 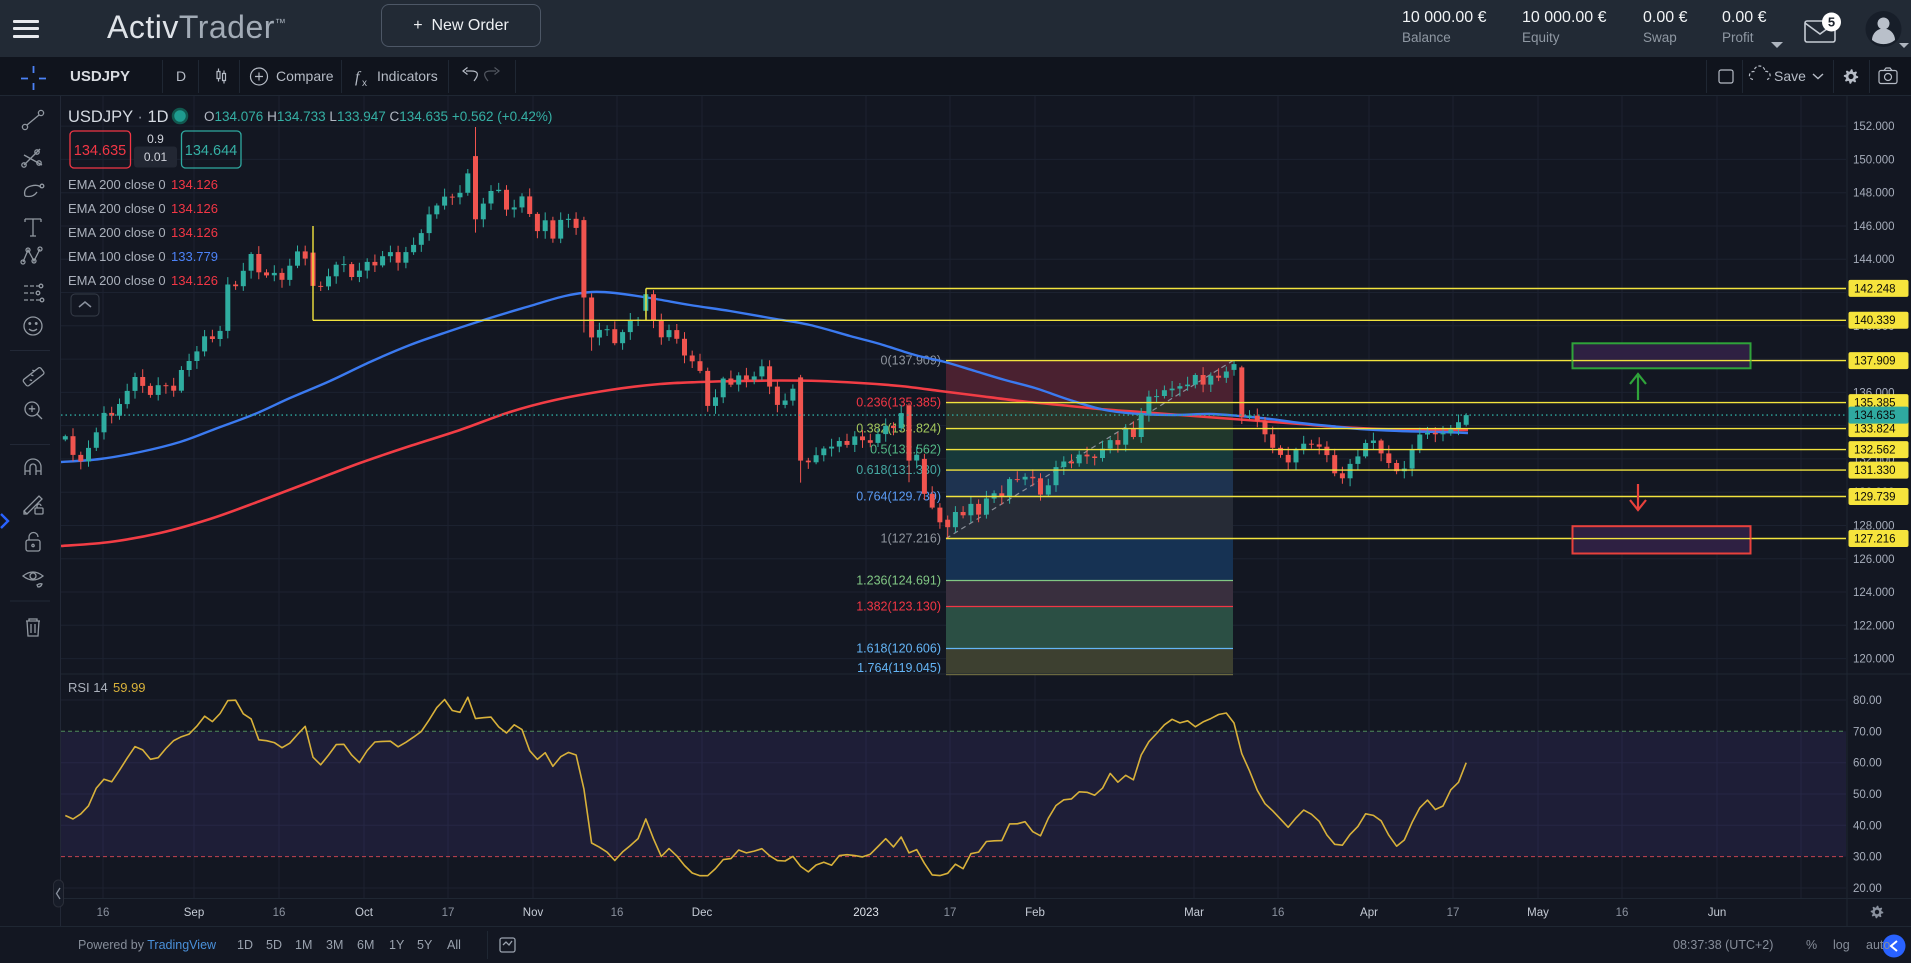 What do you see at coordinates (156, 157) in the screenshot?
I see `svg-text: 0.01` at bounding box center [156, 157].